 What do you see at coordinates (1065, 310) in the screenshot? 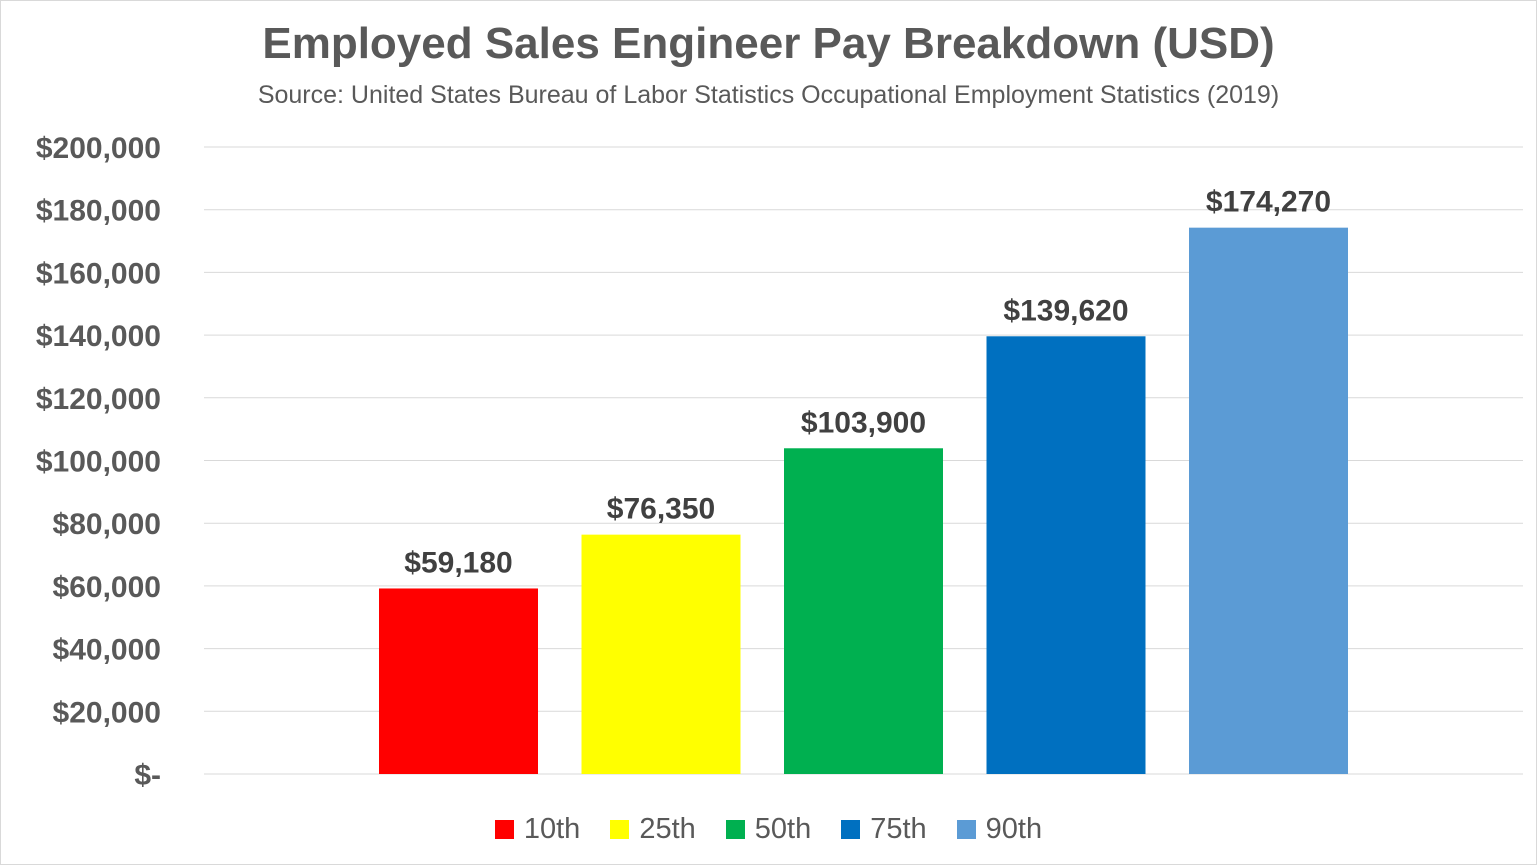
I see `data-label: $139,620` at bounding box center [1065, 310].